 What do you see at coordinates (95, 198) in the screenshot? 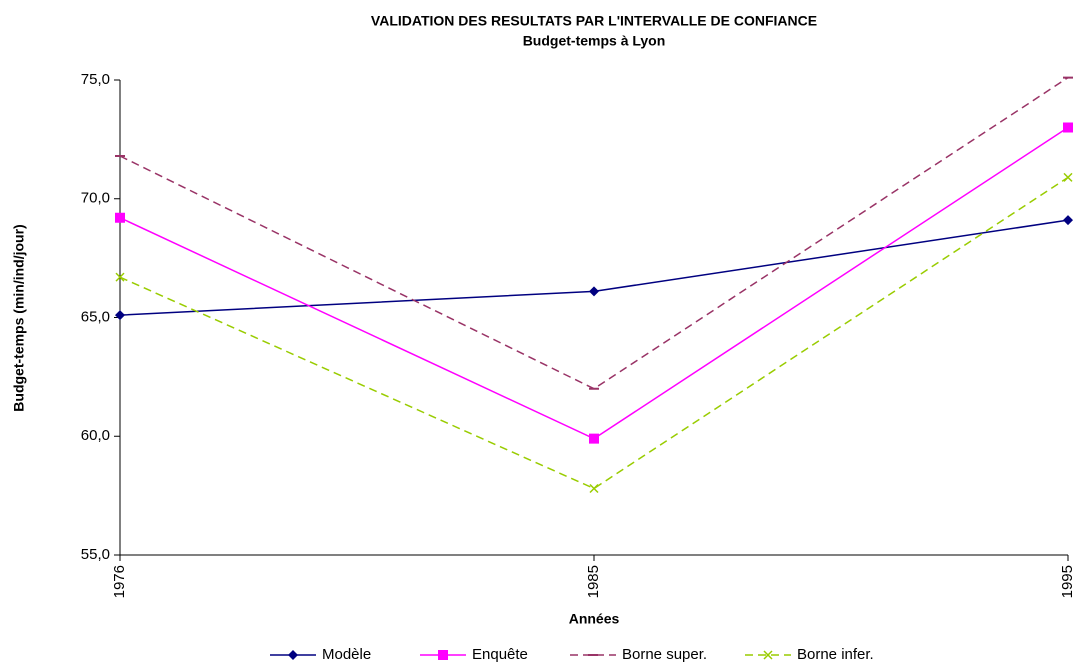
I see `y-tick-label: 70,0` at bounding box center [95, 198].